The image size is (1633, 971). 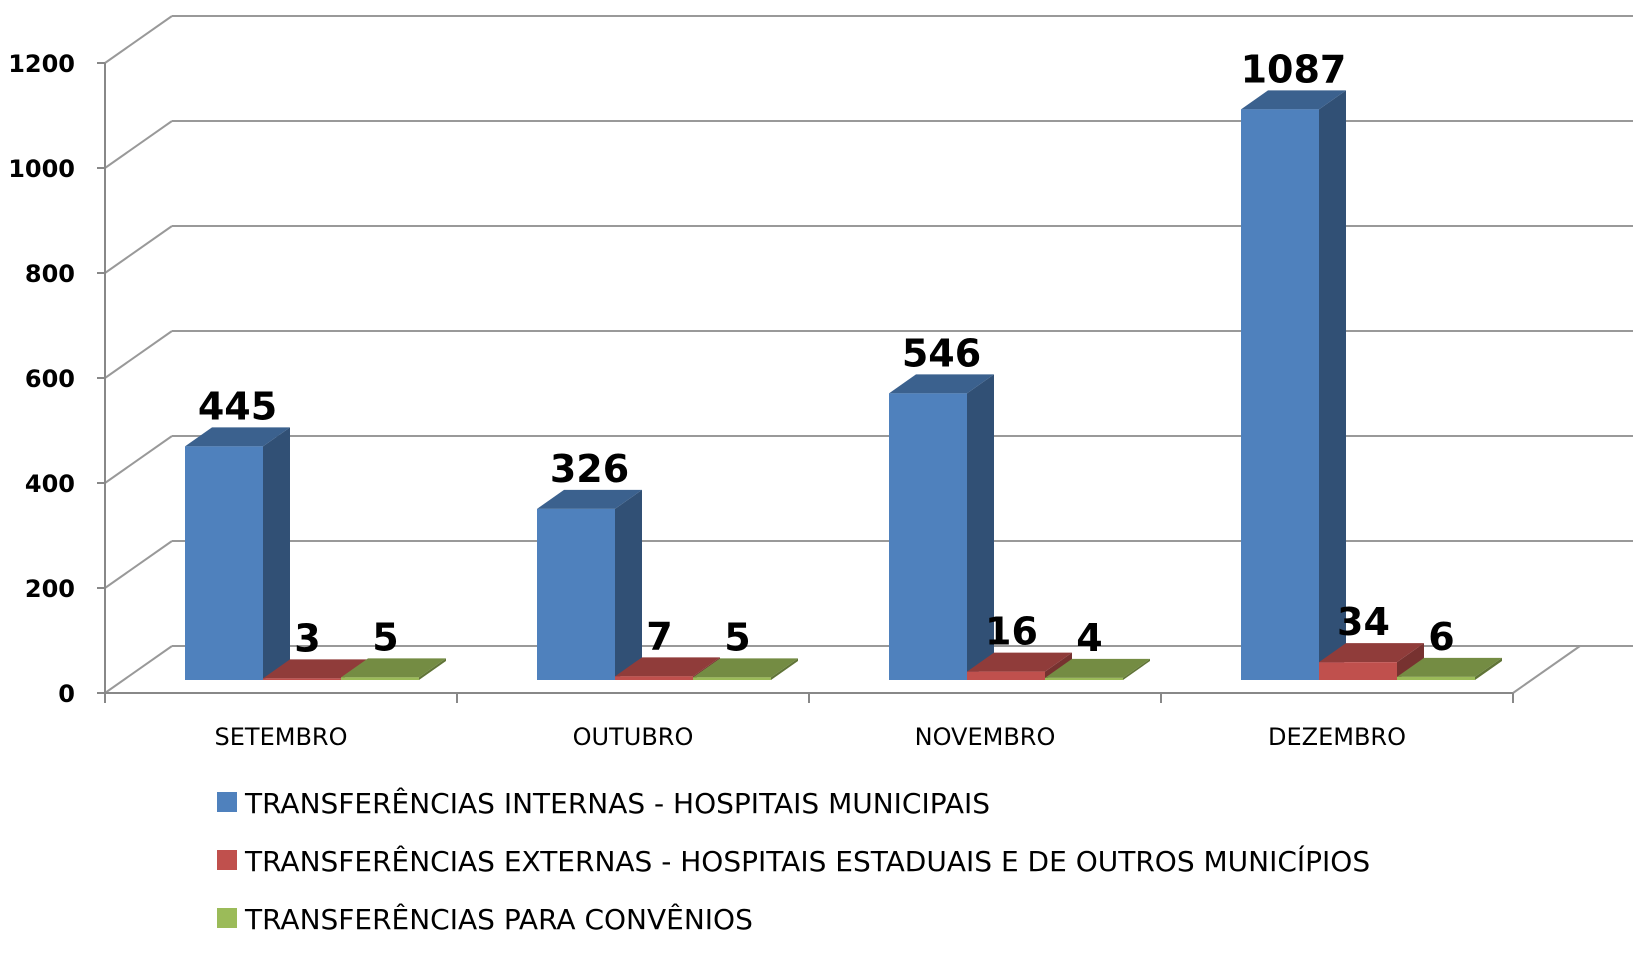 I want to click on data-label: 1087, so click(x=1294, y=69).